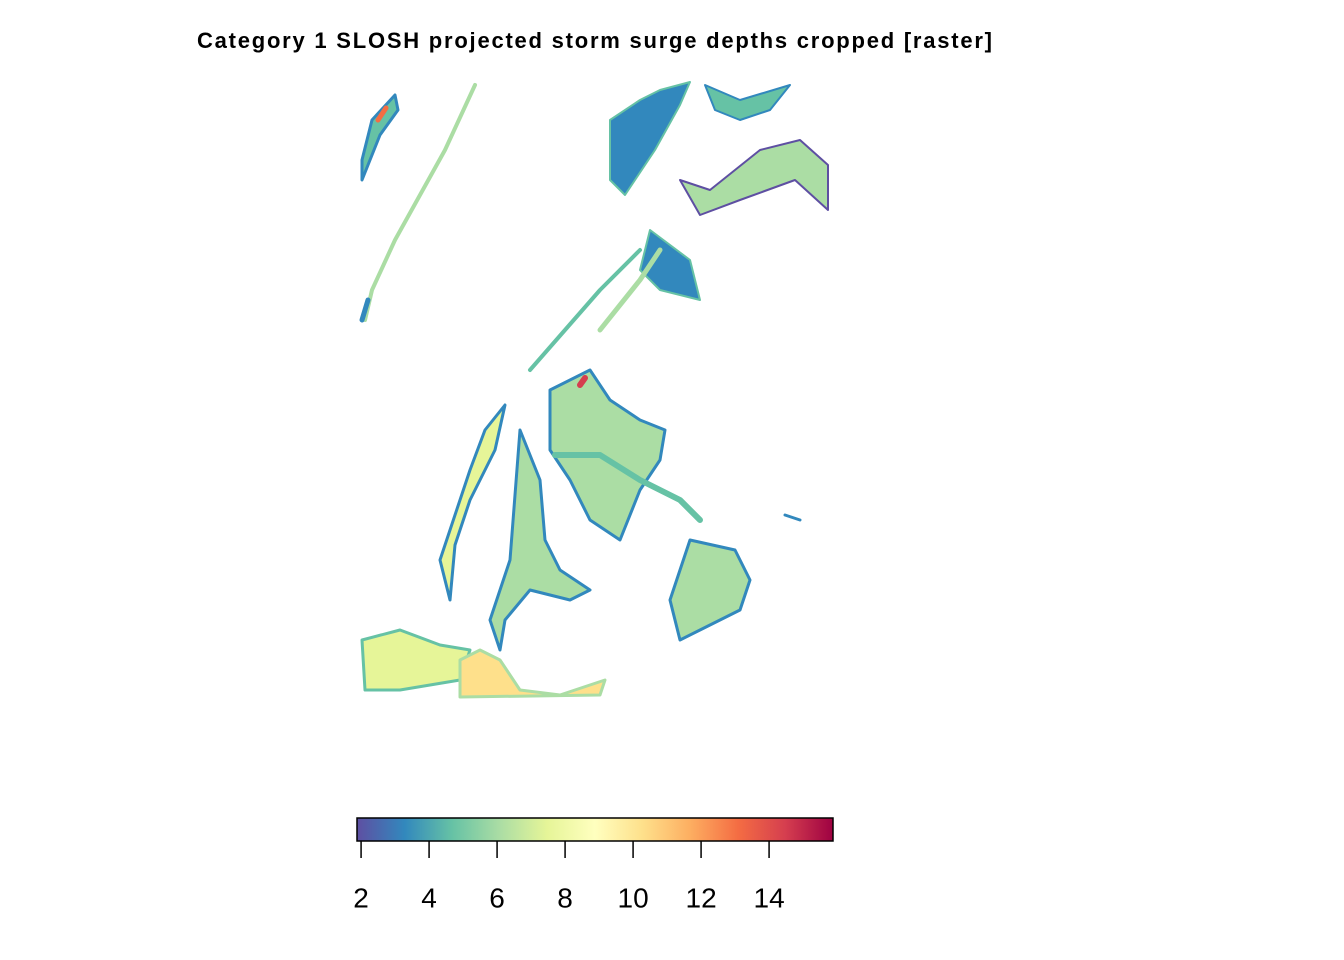 The width and height of the screenshot is (1344, 960). I want to click on colorbar-ramp, so click(595, 829).